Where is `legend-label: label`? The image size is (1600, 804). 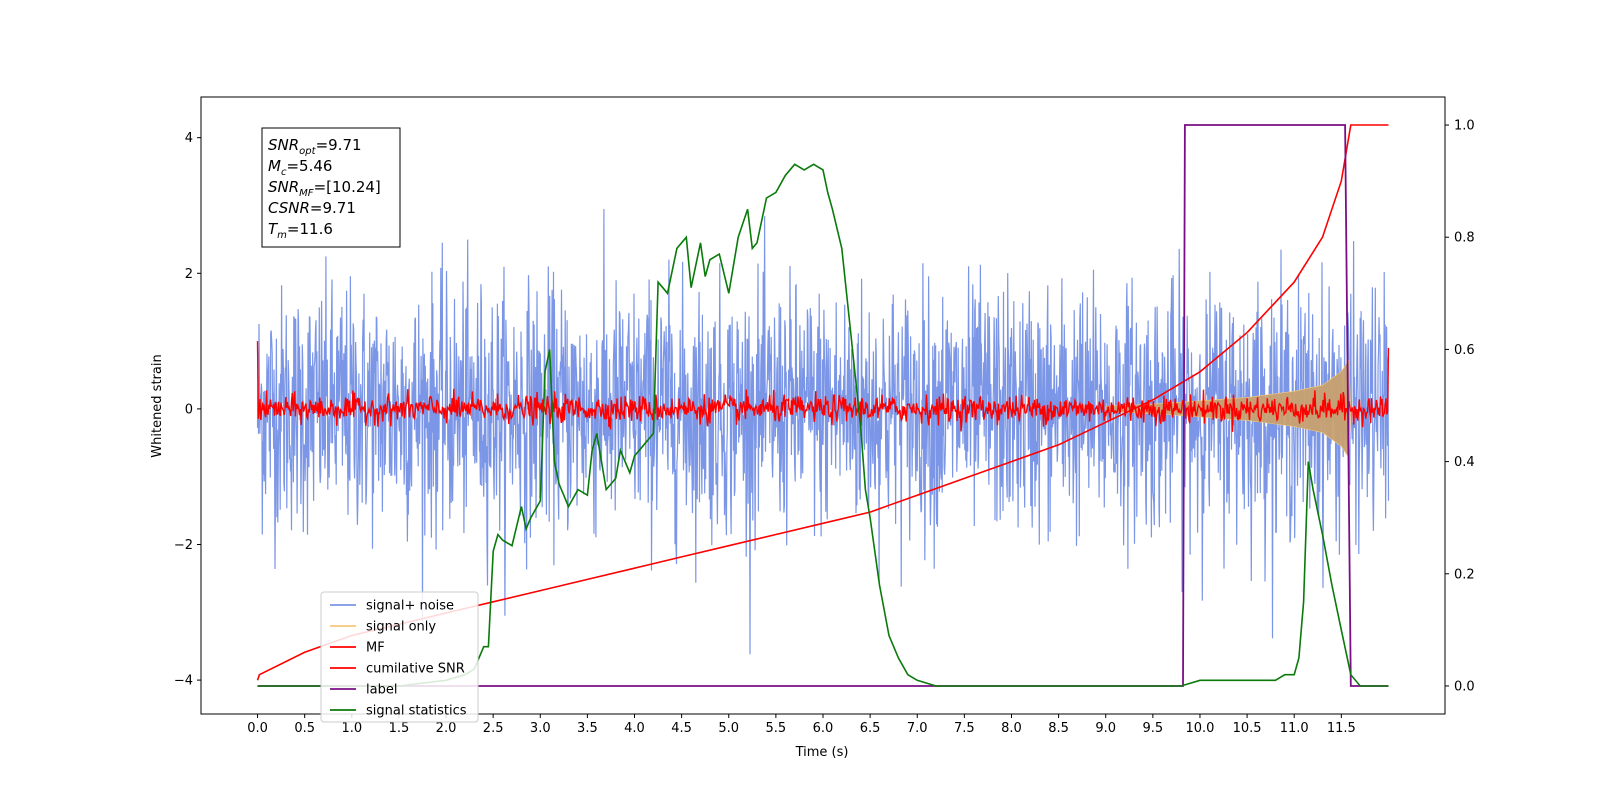
legend-label: label is located at coordinates (381, 690).